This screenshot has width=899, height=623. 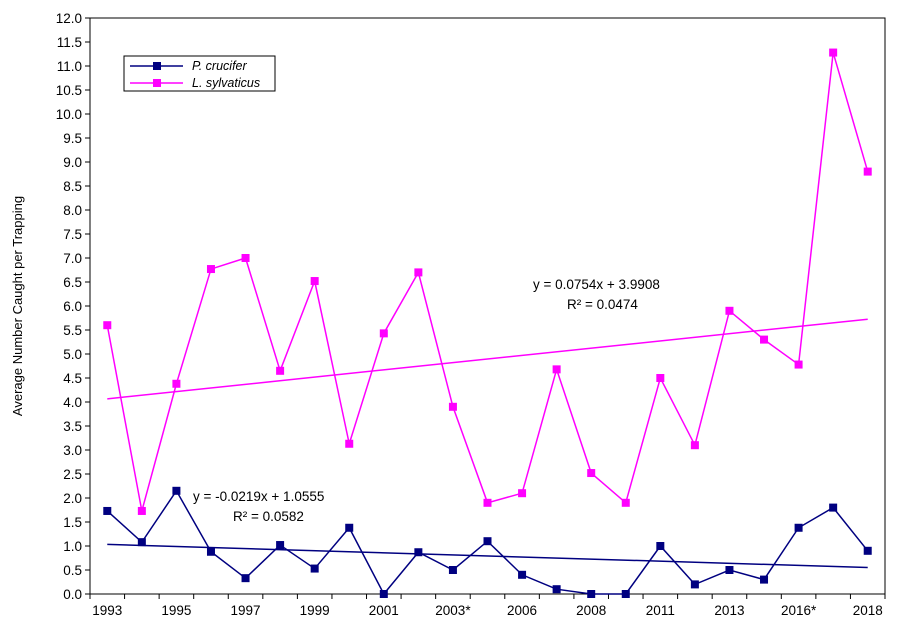 I want to click on legend-label: P. crucifer, so click(x=219, y=66).